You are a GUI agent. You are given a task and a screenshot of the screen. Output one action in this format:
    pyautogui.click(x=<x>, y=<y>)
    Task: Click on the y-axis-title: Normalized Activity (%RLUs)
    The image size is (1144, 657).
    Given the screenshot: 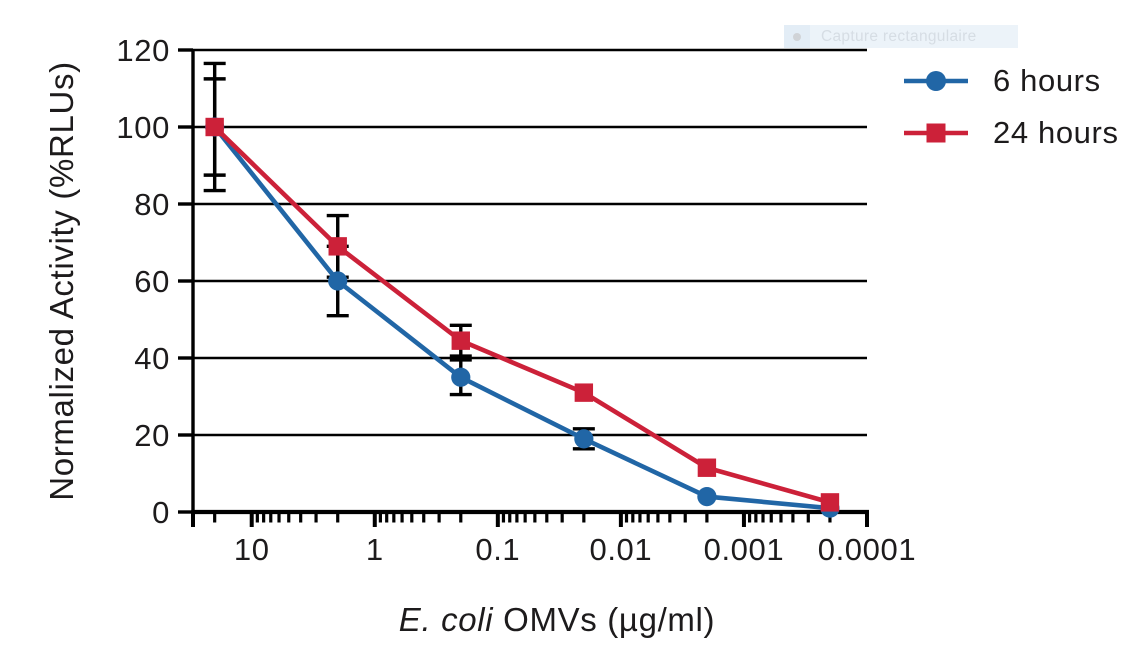 What is the action you would take?
    pyautogui.click(x=61, y=281)
    